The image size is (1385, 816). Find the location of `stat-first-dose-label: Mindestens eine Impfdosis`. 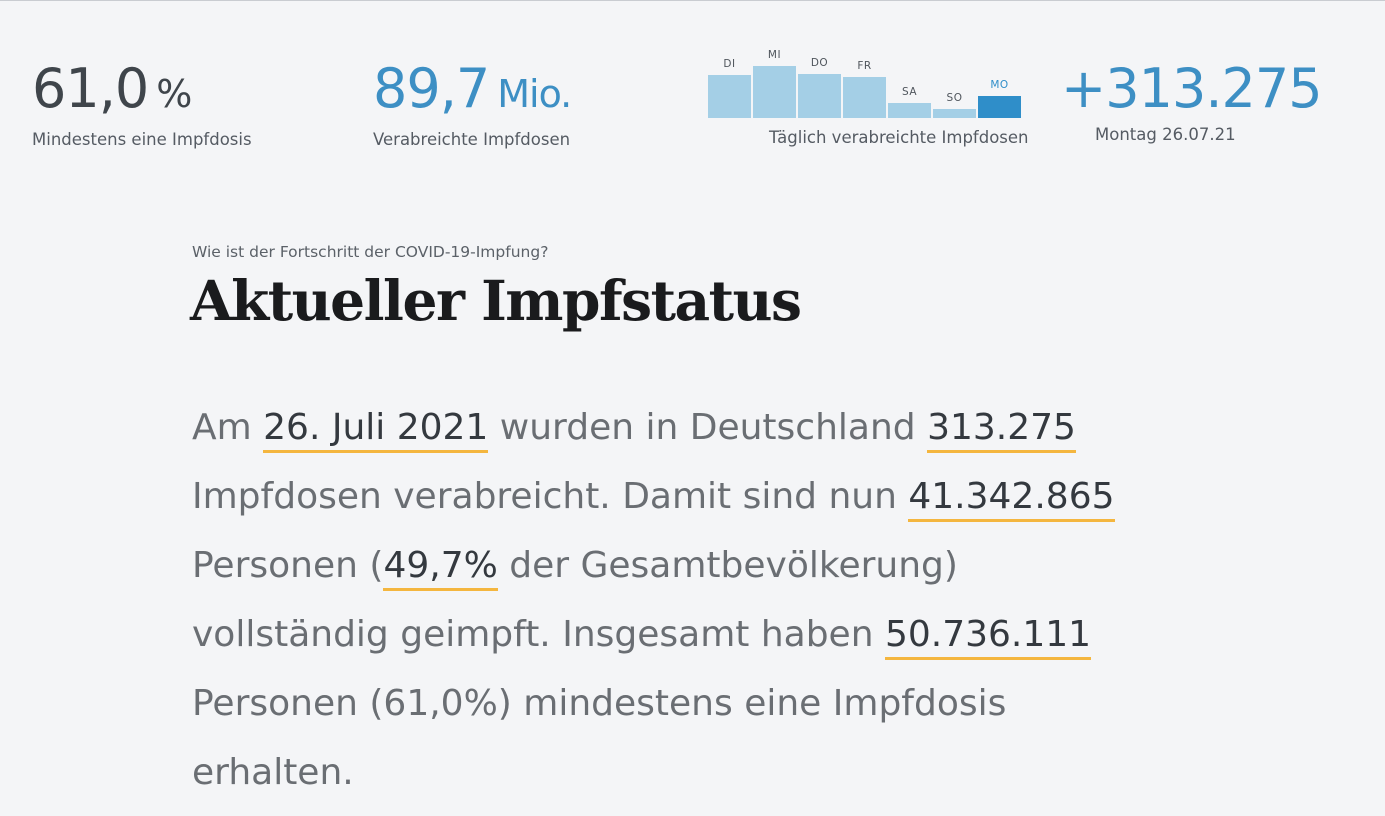

stat-first-dose-label: Mindestens eine Impfdosis is located at coordinates (142, 139).